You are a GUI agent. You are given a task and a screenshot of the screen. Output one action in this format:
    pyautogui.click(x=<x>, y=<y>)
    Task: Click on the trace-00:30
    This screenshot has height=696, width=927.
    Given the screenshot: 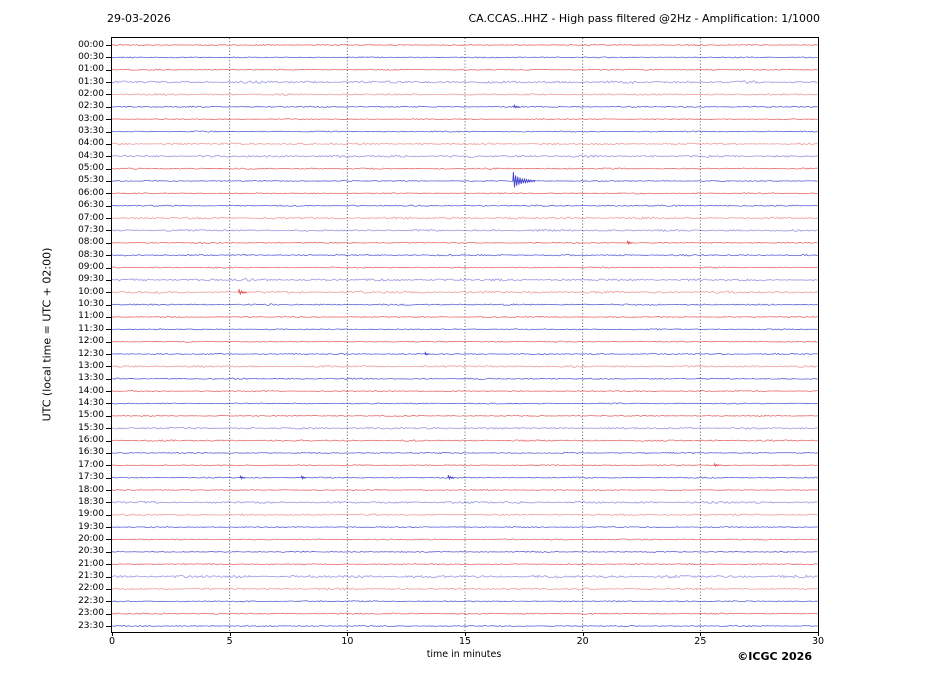 What is the action you would take?
    pyautogui.click(x=465, y=57)
    